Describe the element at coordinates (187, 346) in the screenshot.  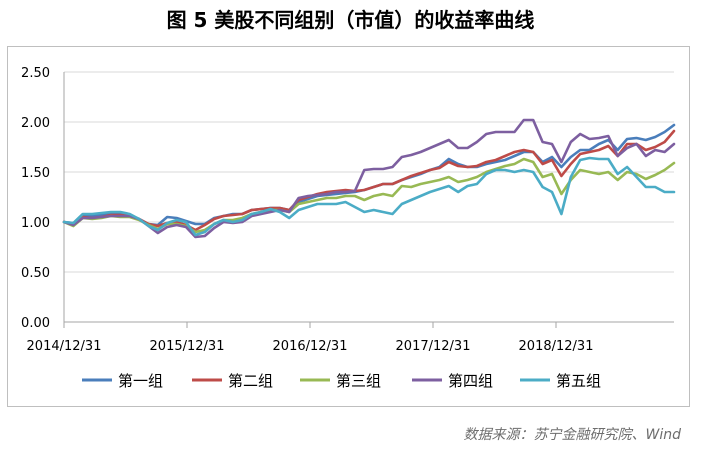
I see `x-tick-label: 2015/12/31` at that location.